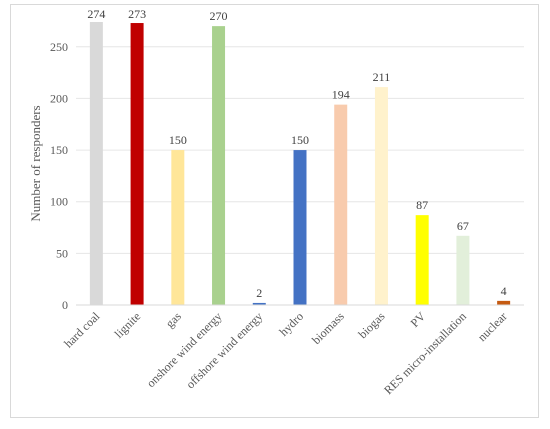 This screenshot has width=550, height=429. Describe the element at coordinates (59, 47) in the screenshot. I see `y-tick-label: 250` at that location.